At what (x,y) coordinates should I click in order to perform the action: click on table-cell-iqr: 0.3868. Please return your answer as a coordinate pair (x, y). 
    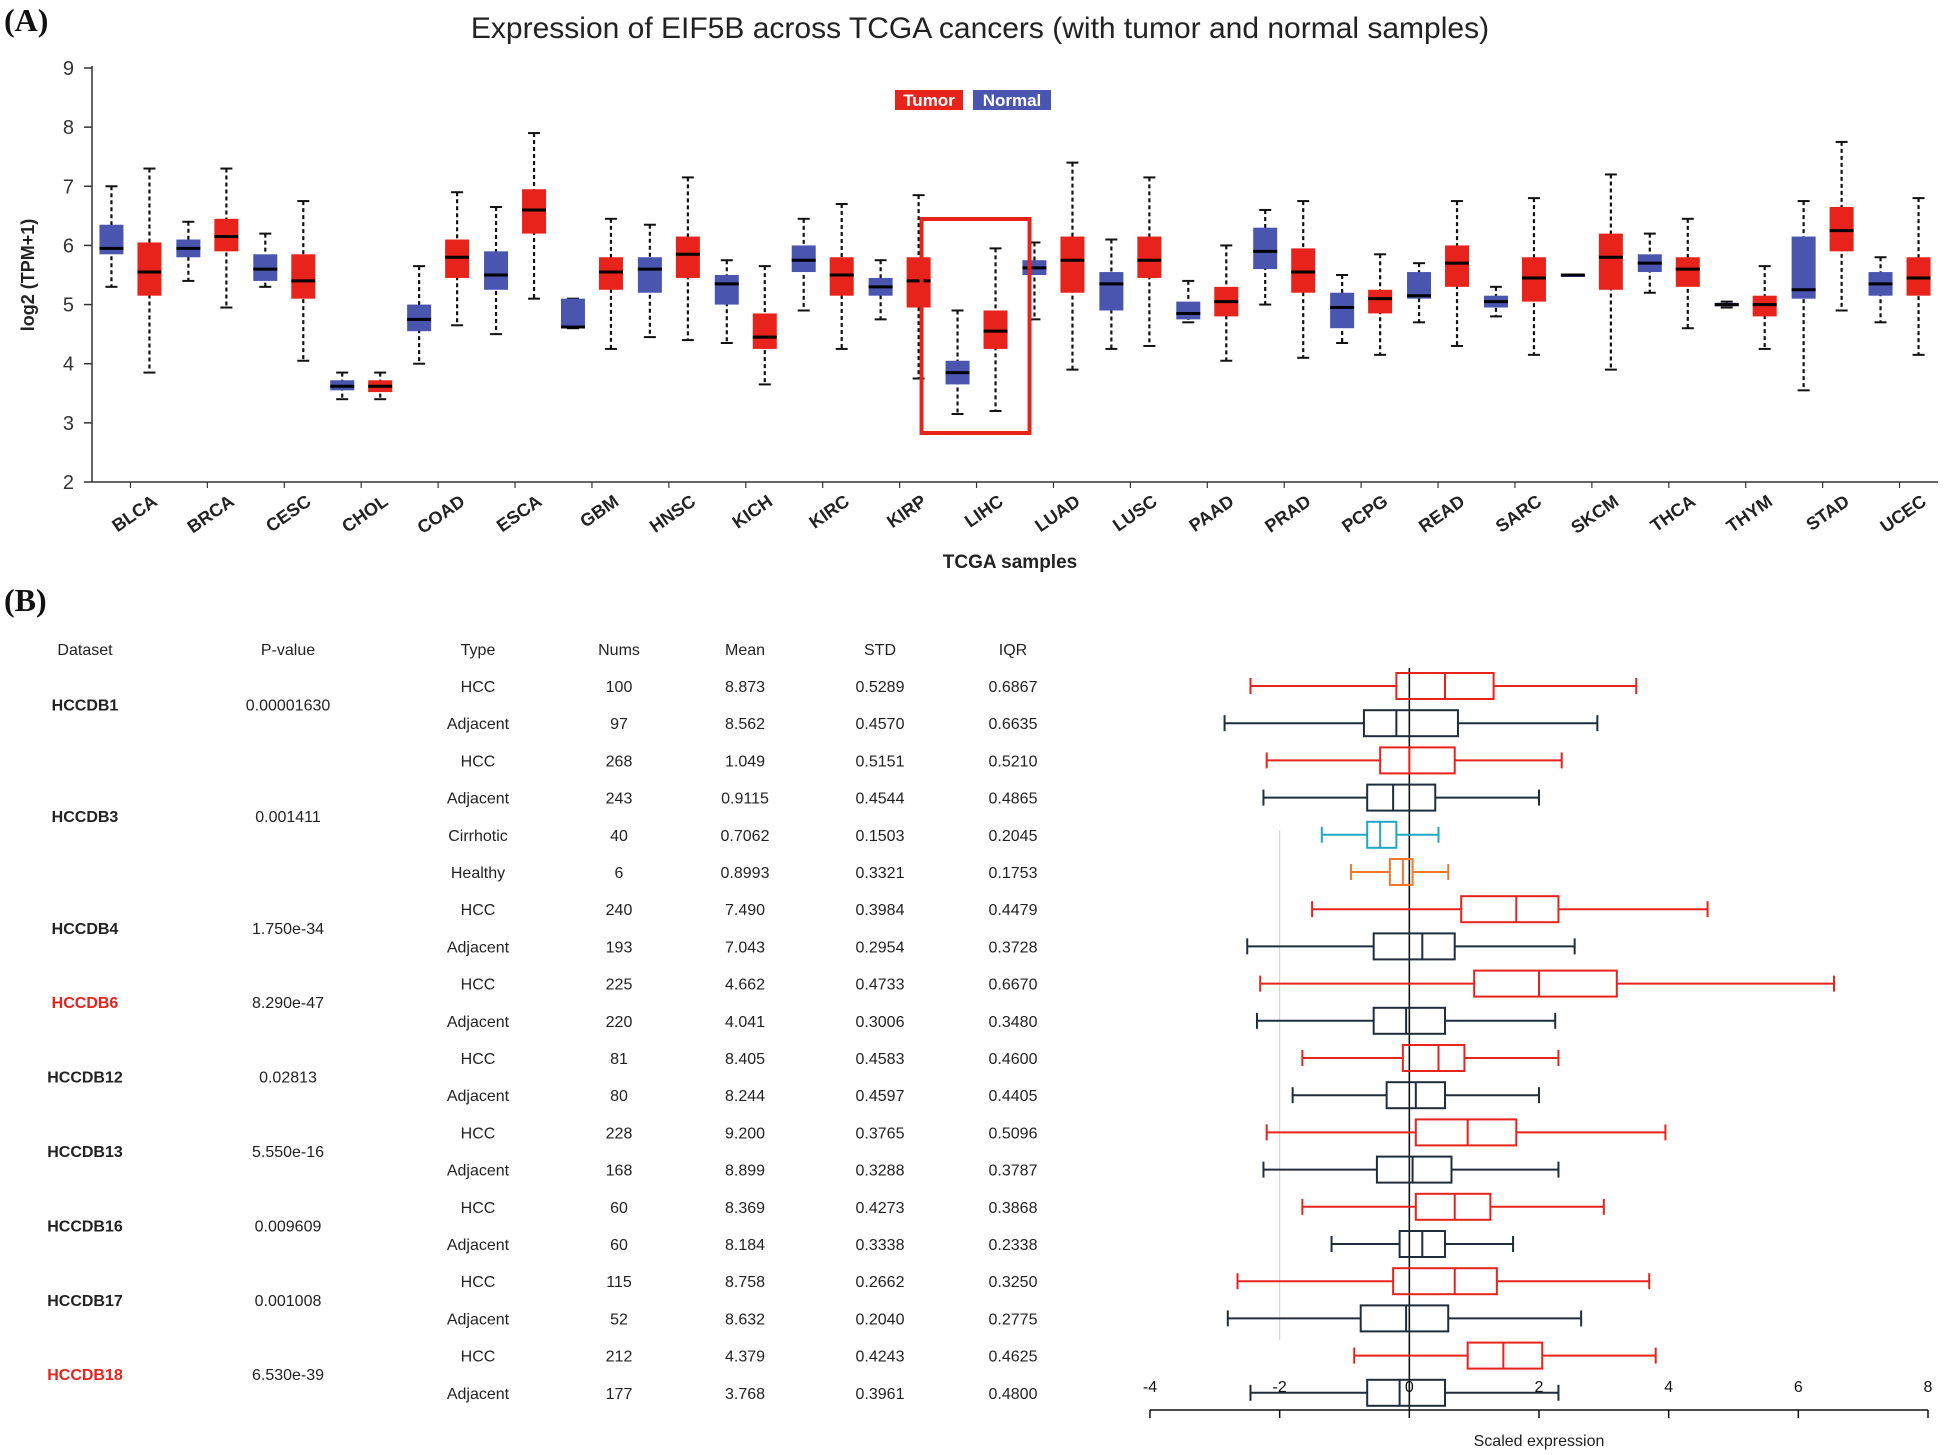
    Looking at the image, I should click on (1013, 1208).